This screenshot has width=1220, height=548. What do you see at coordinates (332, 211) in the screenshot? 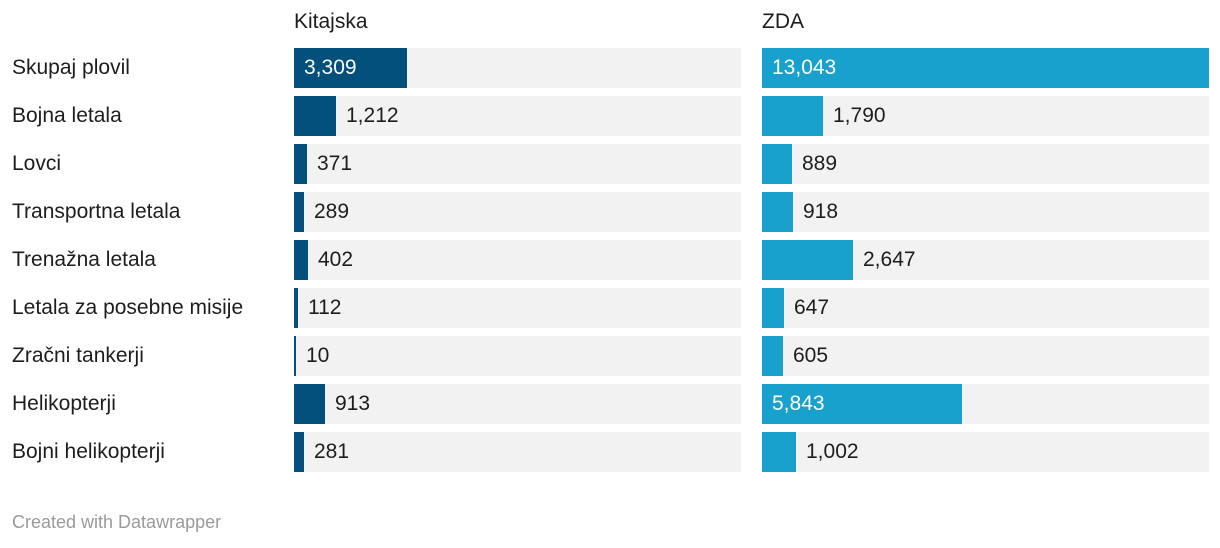
I see `value-label: 289` at bounding box center [332, 211].